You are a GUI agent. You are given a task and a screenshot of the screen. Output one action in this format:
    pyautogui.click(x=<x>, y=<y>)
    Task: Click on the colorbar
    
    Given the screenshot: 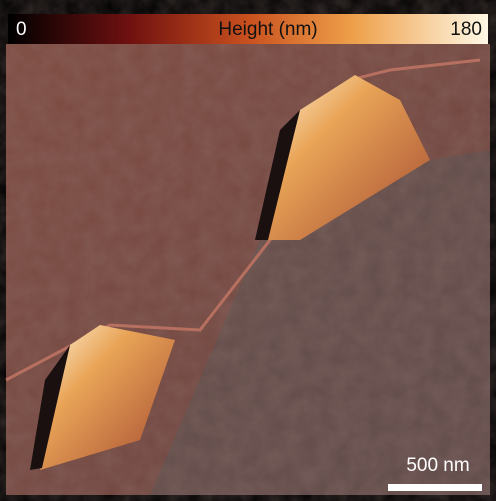 What is the action you would take?
    pyautogui.click(x=248, y=29)
    